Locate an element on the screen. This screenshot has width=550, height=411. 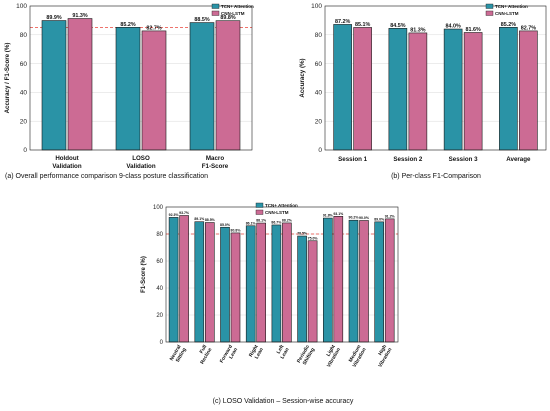
bar-value-label: 91.8% is located at coordinates (328, 216).